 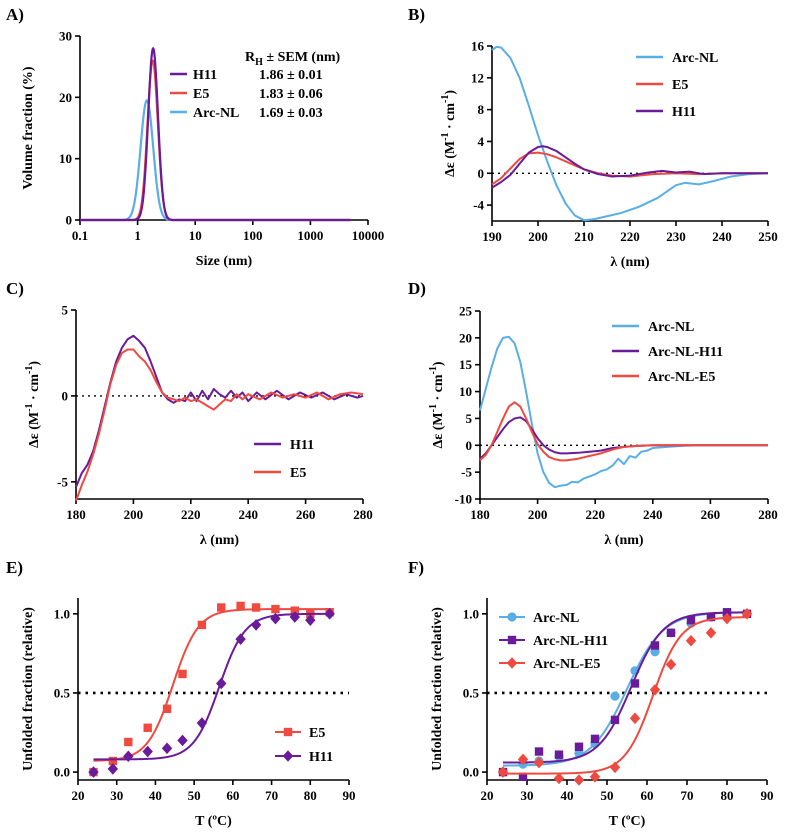 What do you see at coordinates (465, 391) in the screenshot?
I see `y-tick-label: 10` at bounding box center [465, 391].